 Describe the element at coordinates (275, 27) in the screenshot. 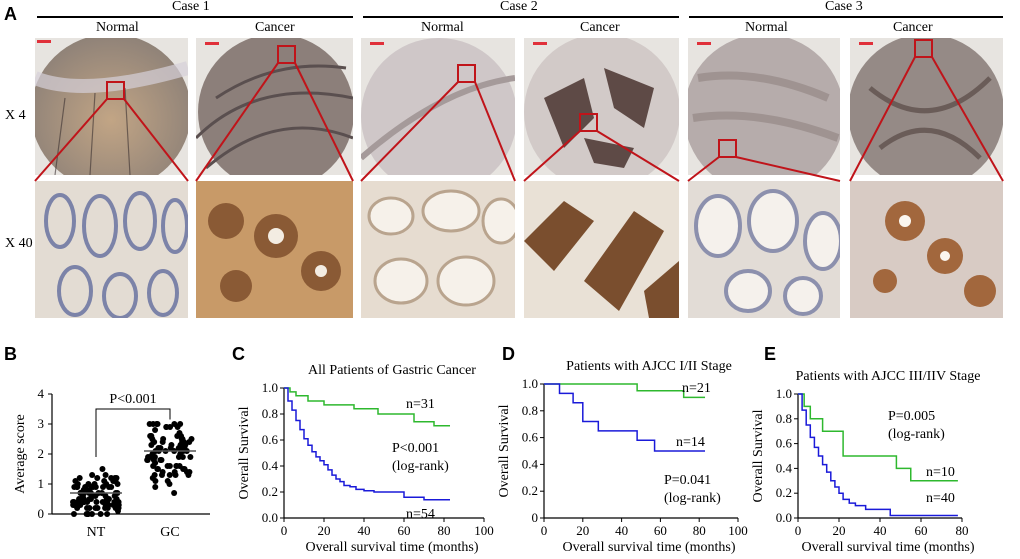

I see `case1-cancer-label: Cancer` at that location.